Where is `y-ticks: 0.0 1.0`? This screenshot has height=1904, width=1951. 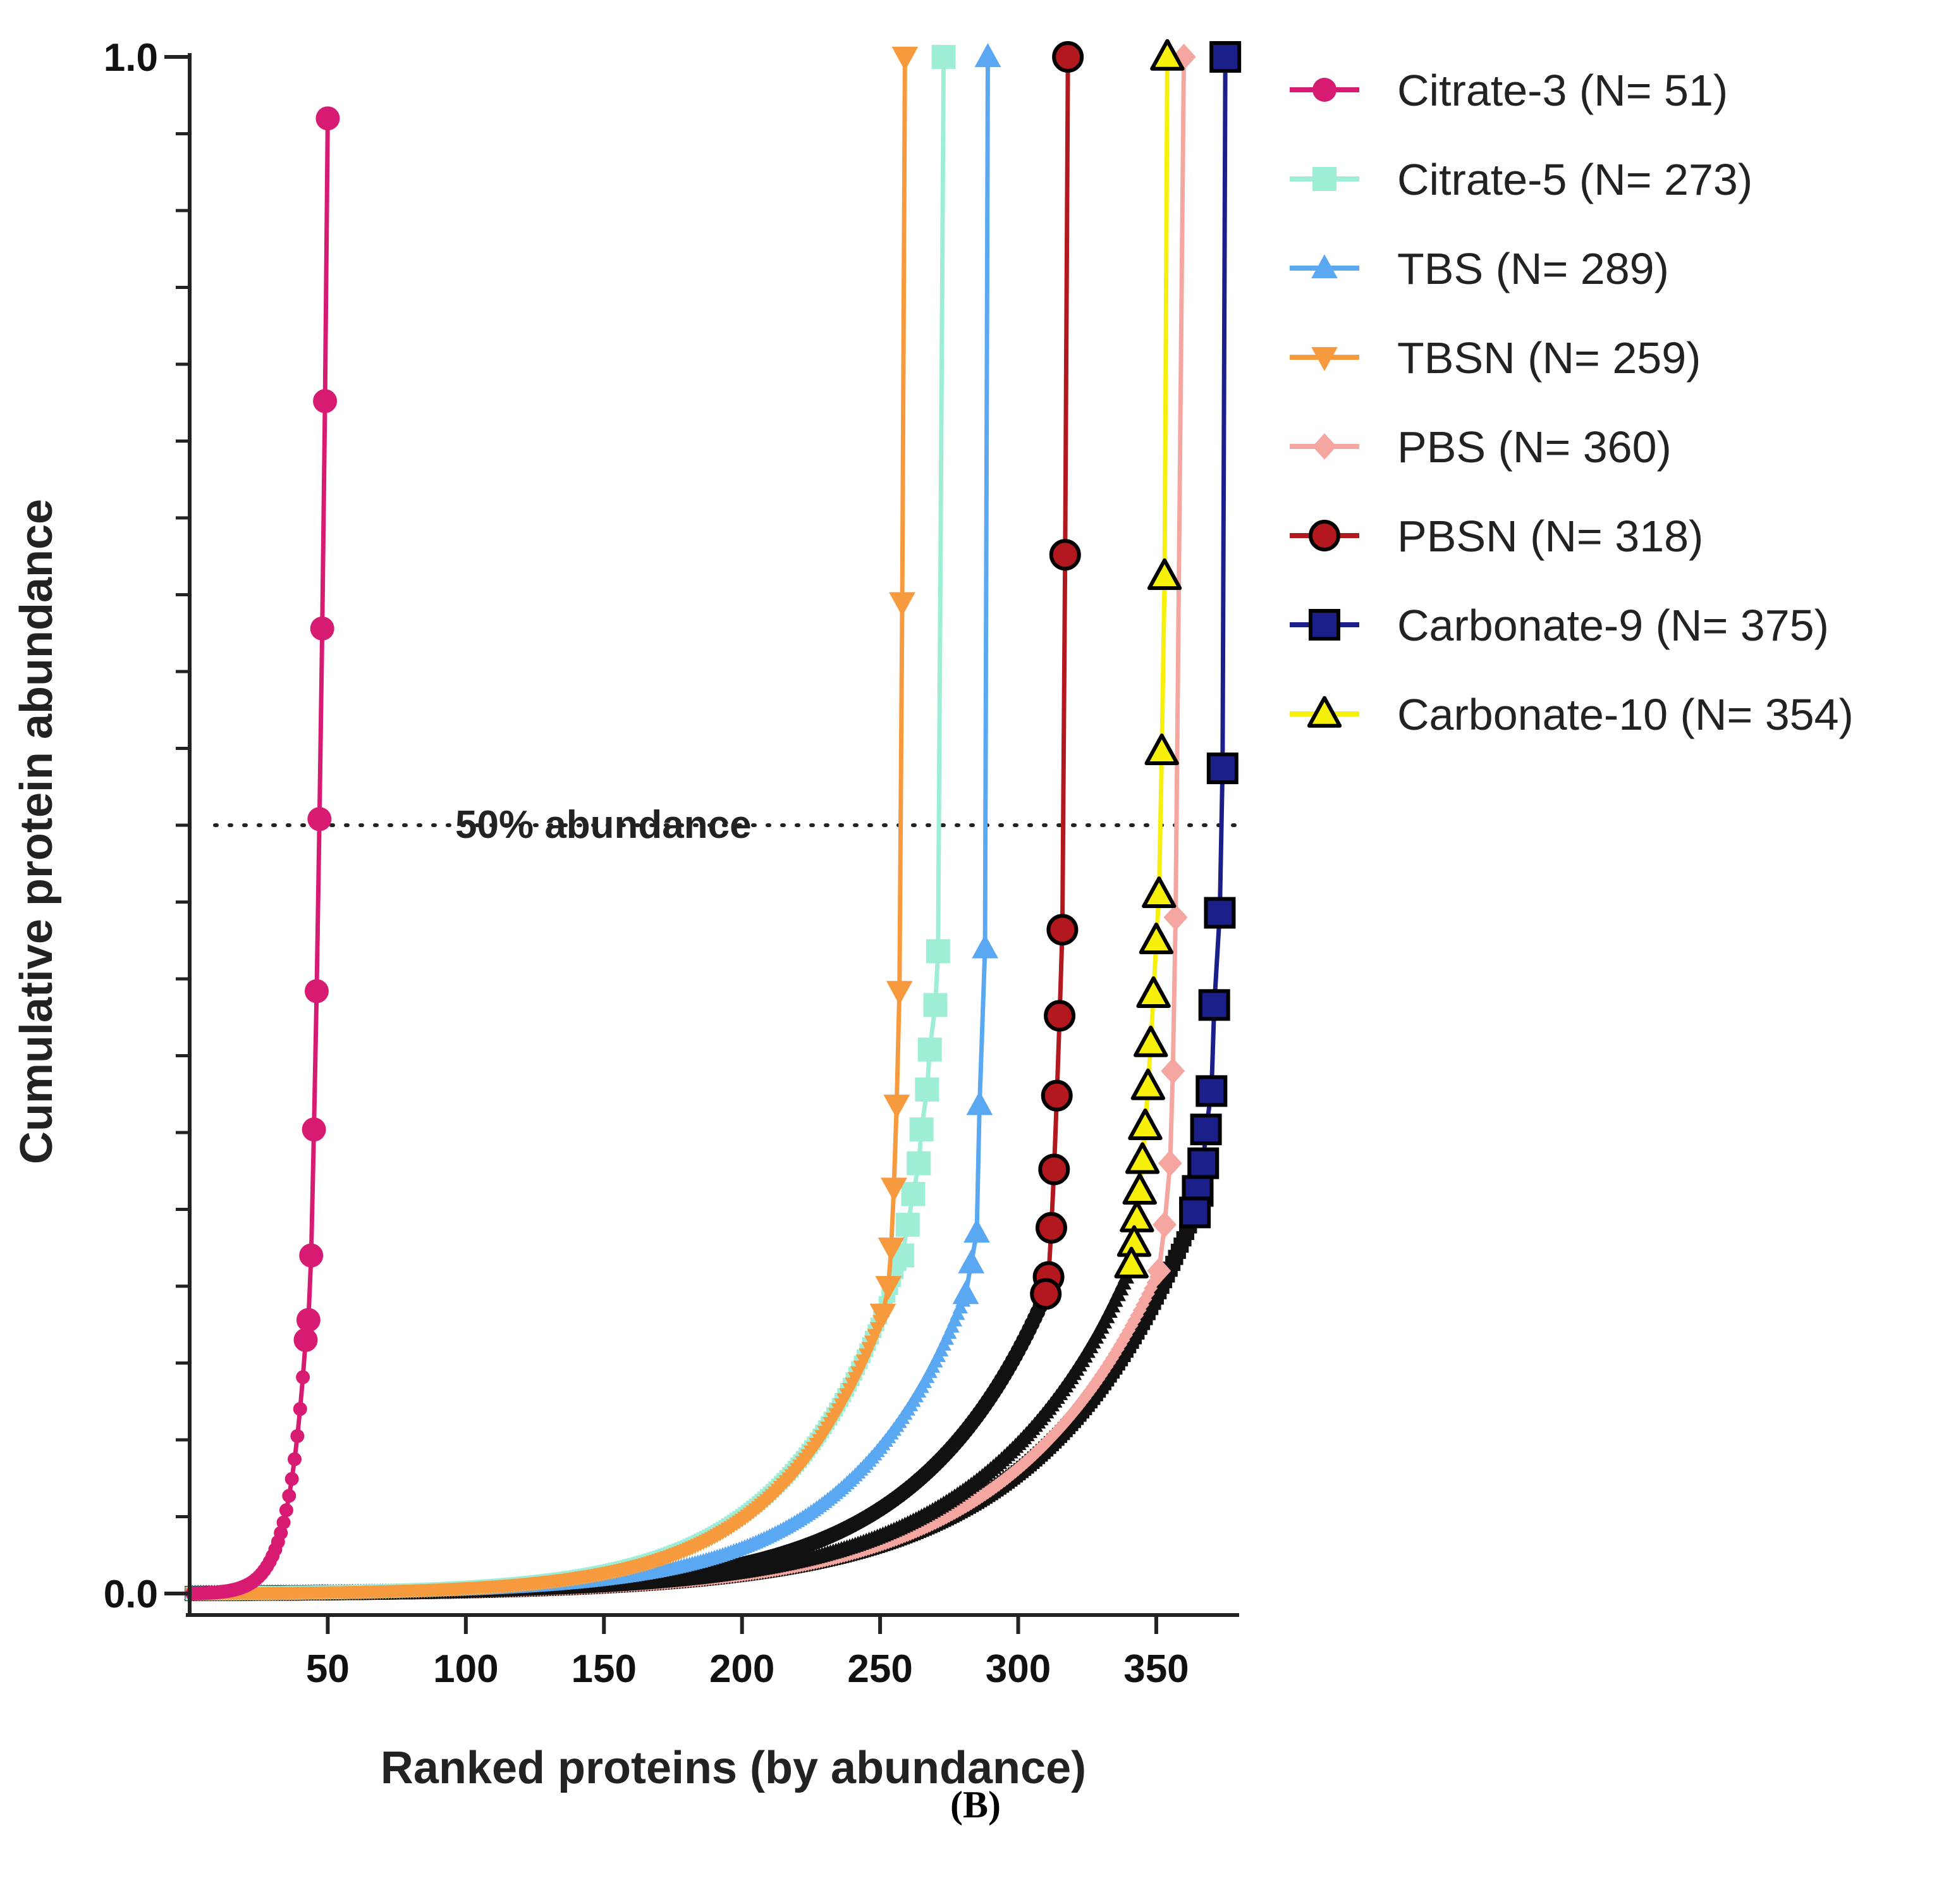 y-ticks: 0.0 1.0 is located at coordinates (147, 826).